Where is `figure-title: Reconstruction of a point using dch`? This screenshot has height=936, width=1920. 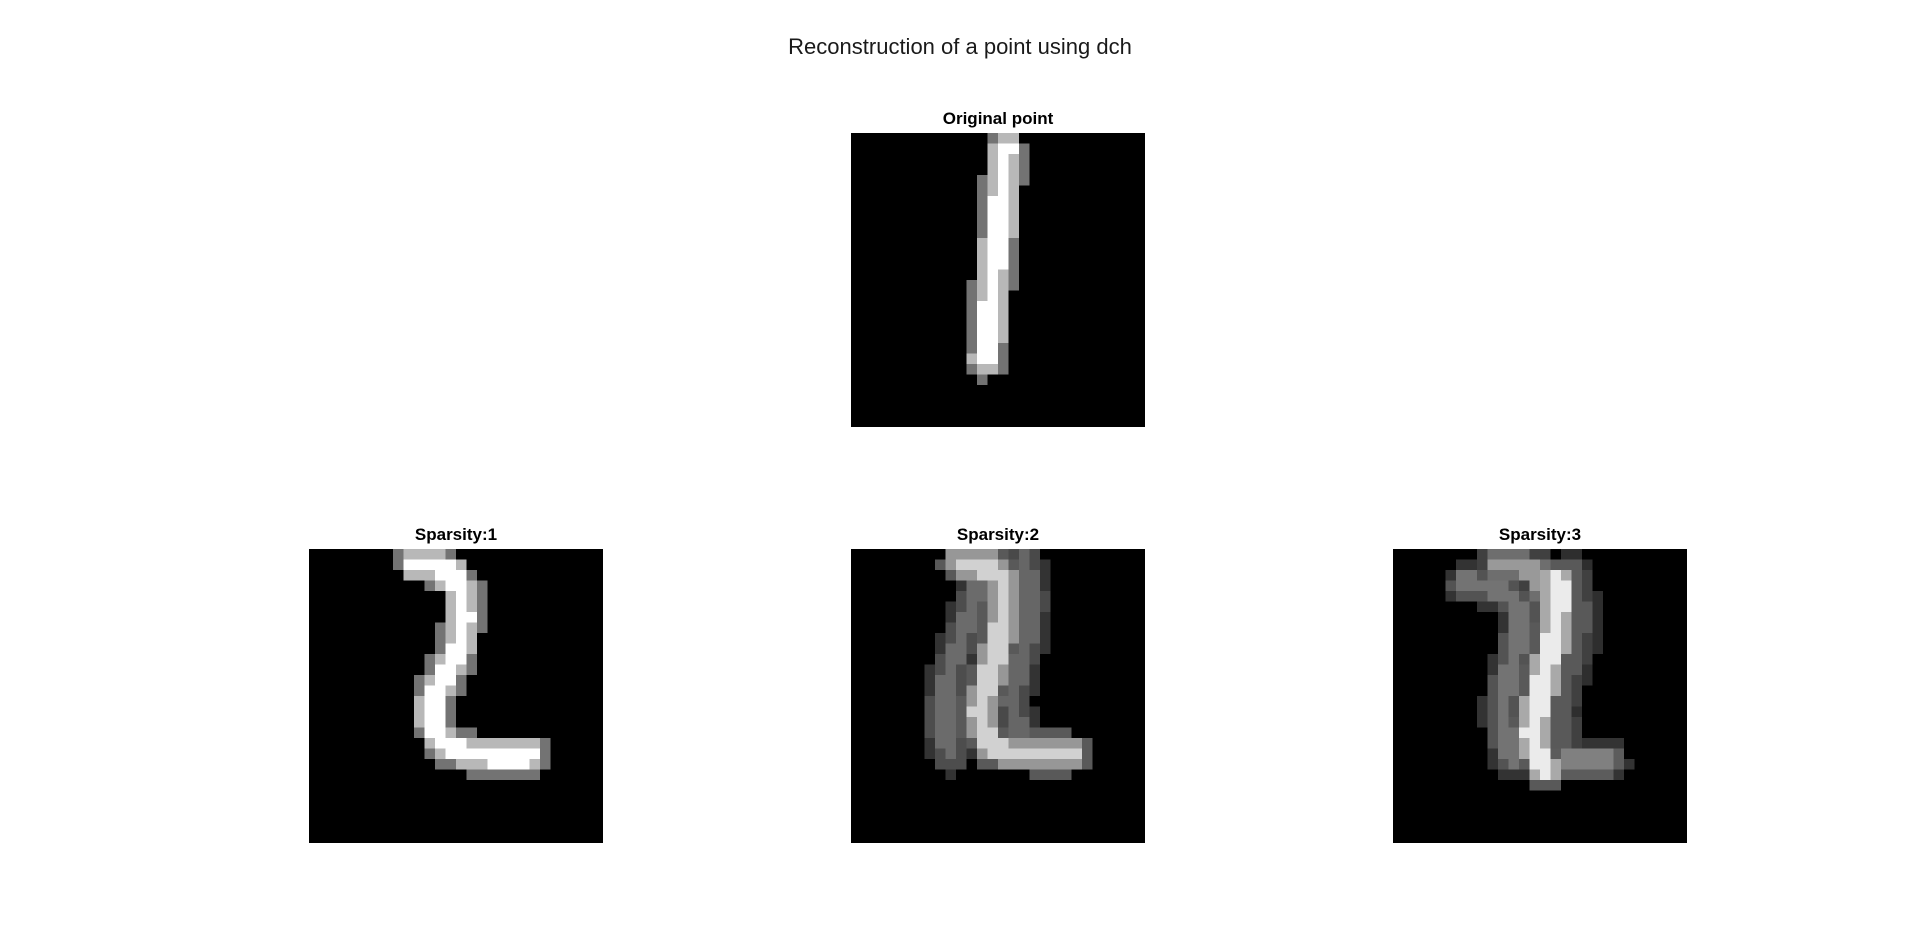
figure-title: Reconstruction of a point using dch is located at coordinates (960, 46).